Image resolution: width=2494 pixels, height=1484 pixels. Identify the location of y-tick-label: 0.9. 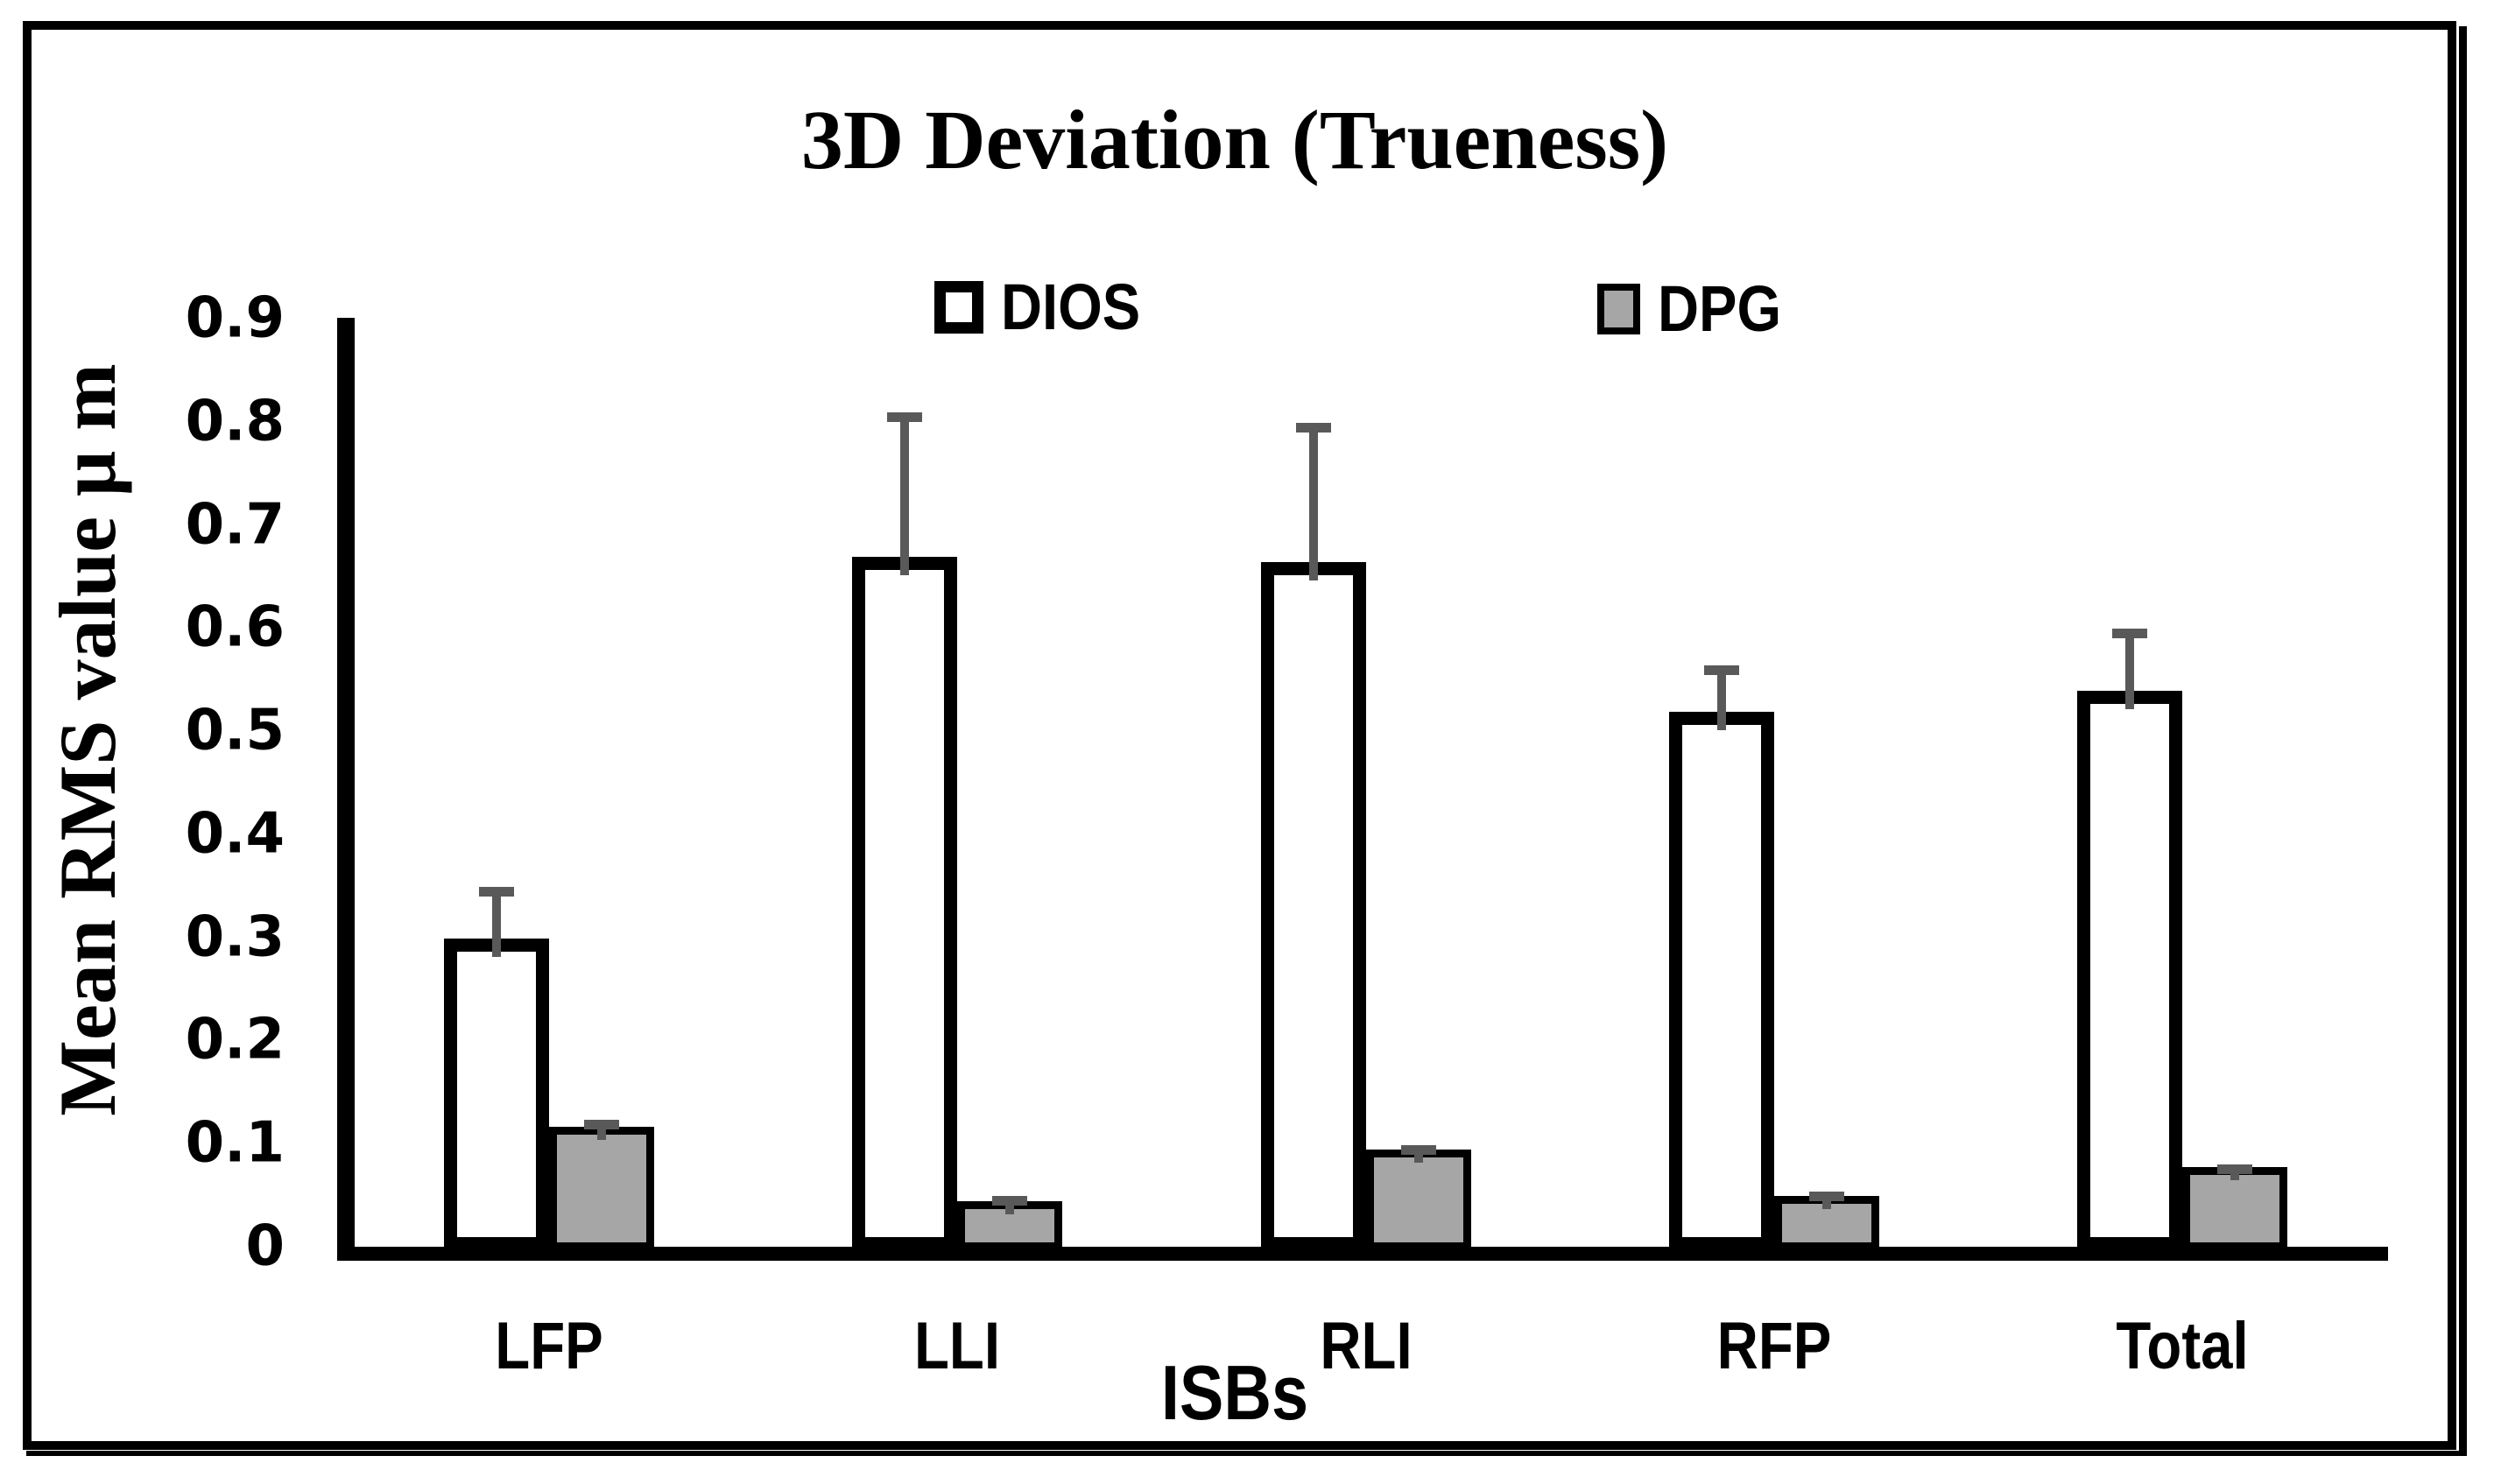
(235, 318).